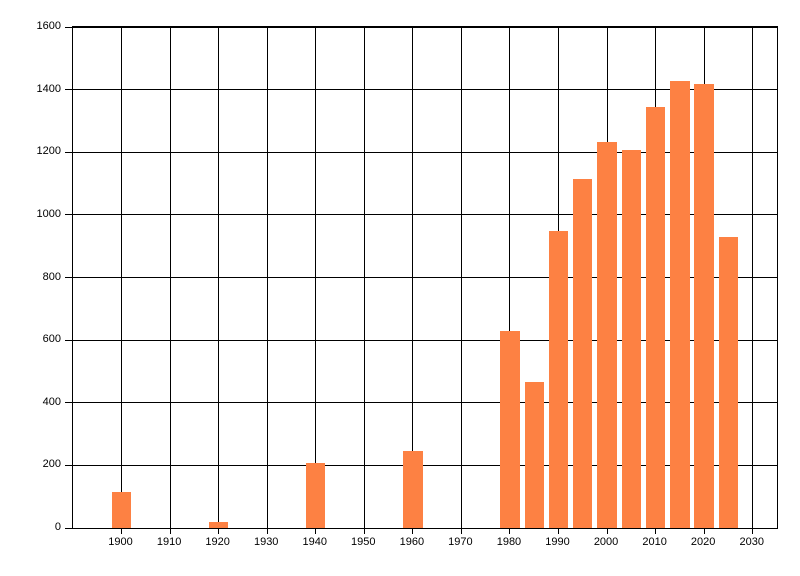 This screenshot has width=800, height=576. I want to click on bar-2015, so click(680, 304).